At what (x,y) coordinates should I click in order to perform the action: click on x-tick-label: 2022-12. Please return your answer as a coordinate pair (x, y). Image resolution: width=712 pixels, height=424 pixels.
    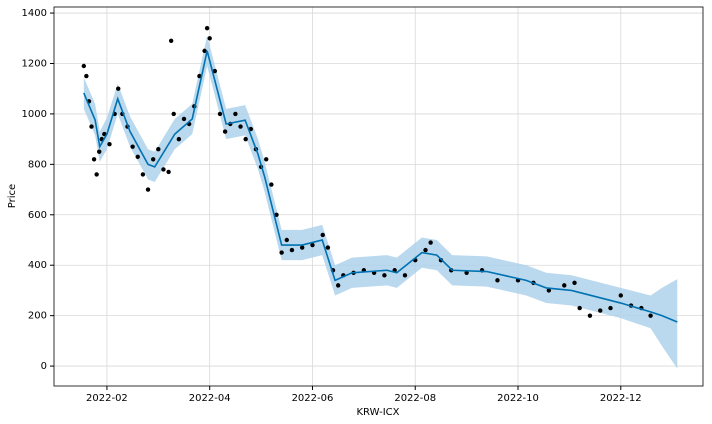
    Looking at the image, I should click on (621, 398).